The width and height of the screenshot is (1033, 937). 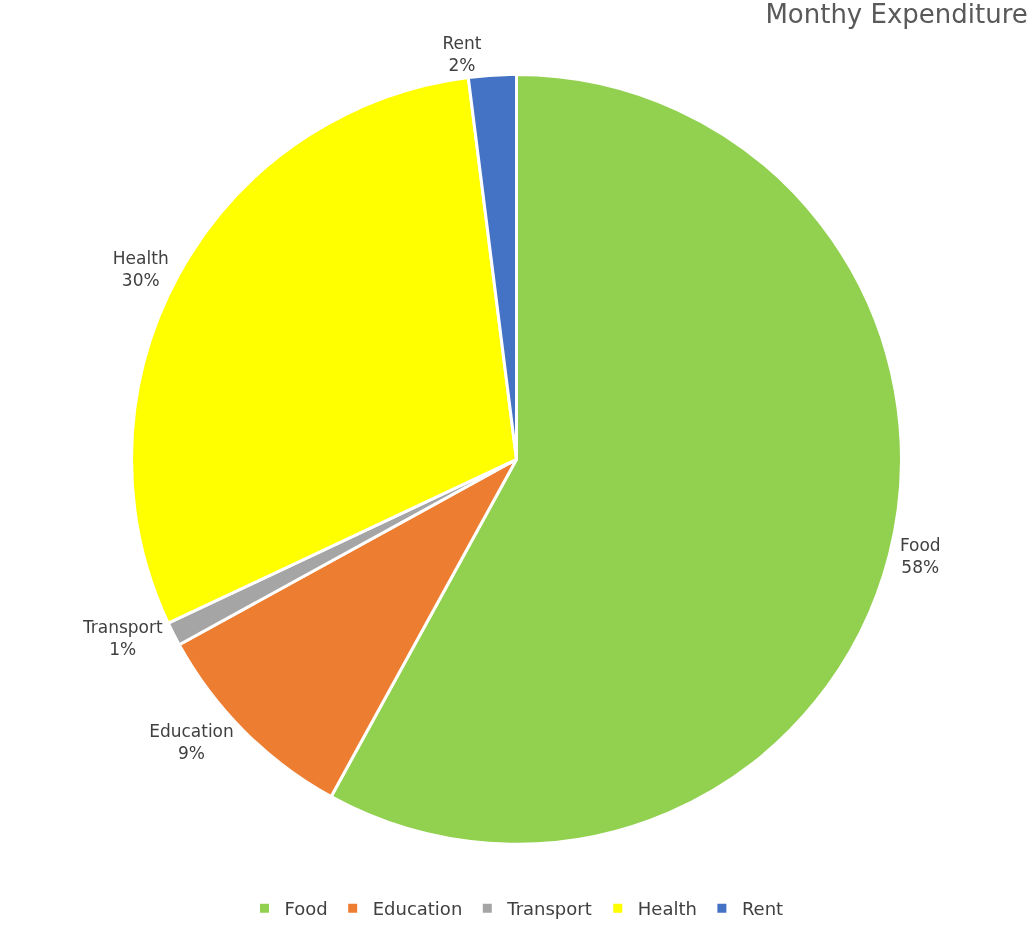 I want to click on slice-label: Transport, so click(x=122, y=627).